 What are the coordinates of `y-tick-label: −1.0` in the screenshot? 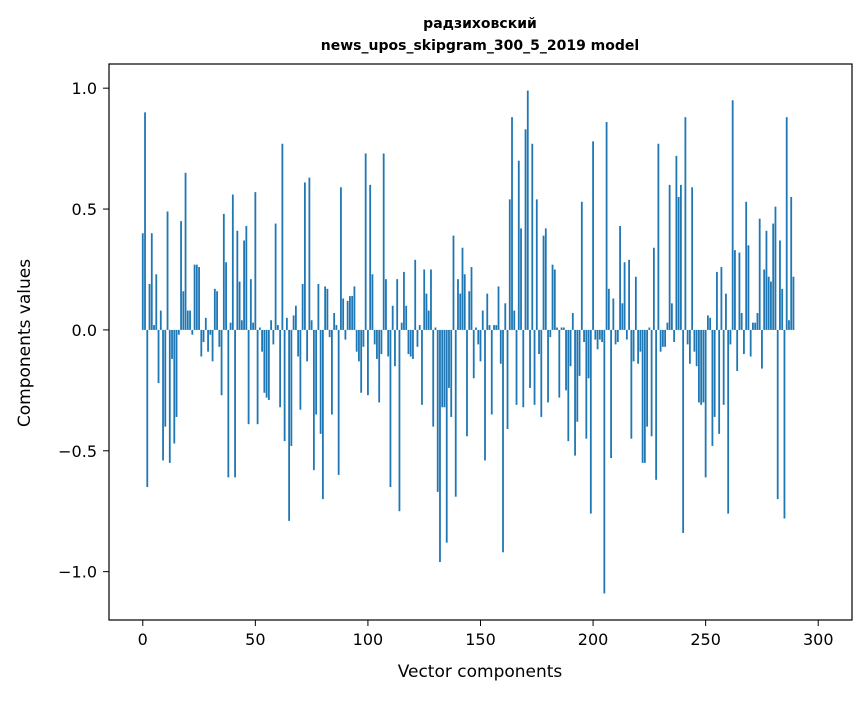 It's located at (77, 572).